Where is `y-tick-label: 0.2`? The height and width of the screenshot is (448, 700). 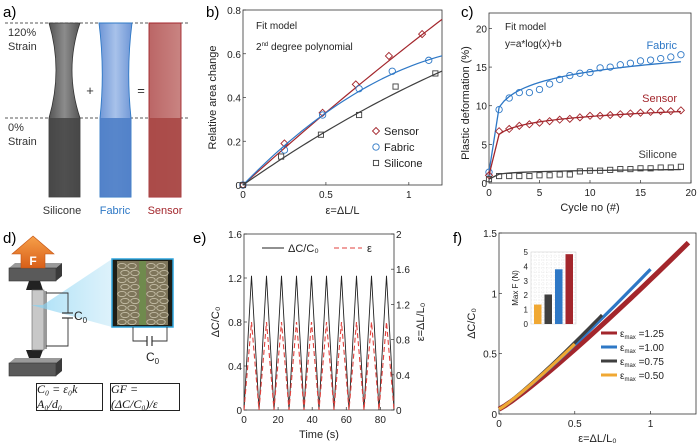
y-tick-label: 0.2 is located at coordinates (234, 142).